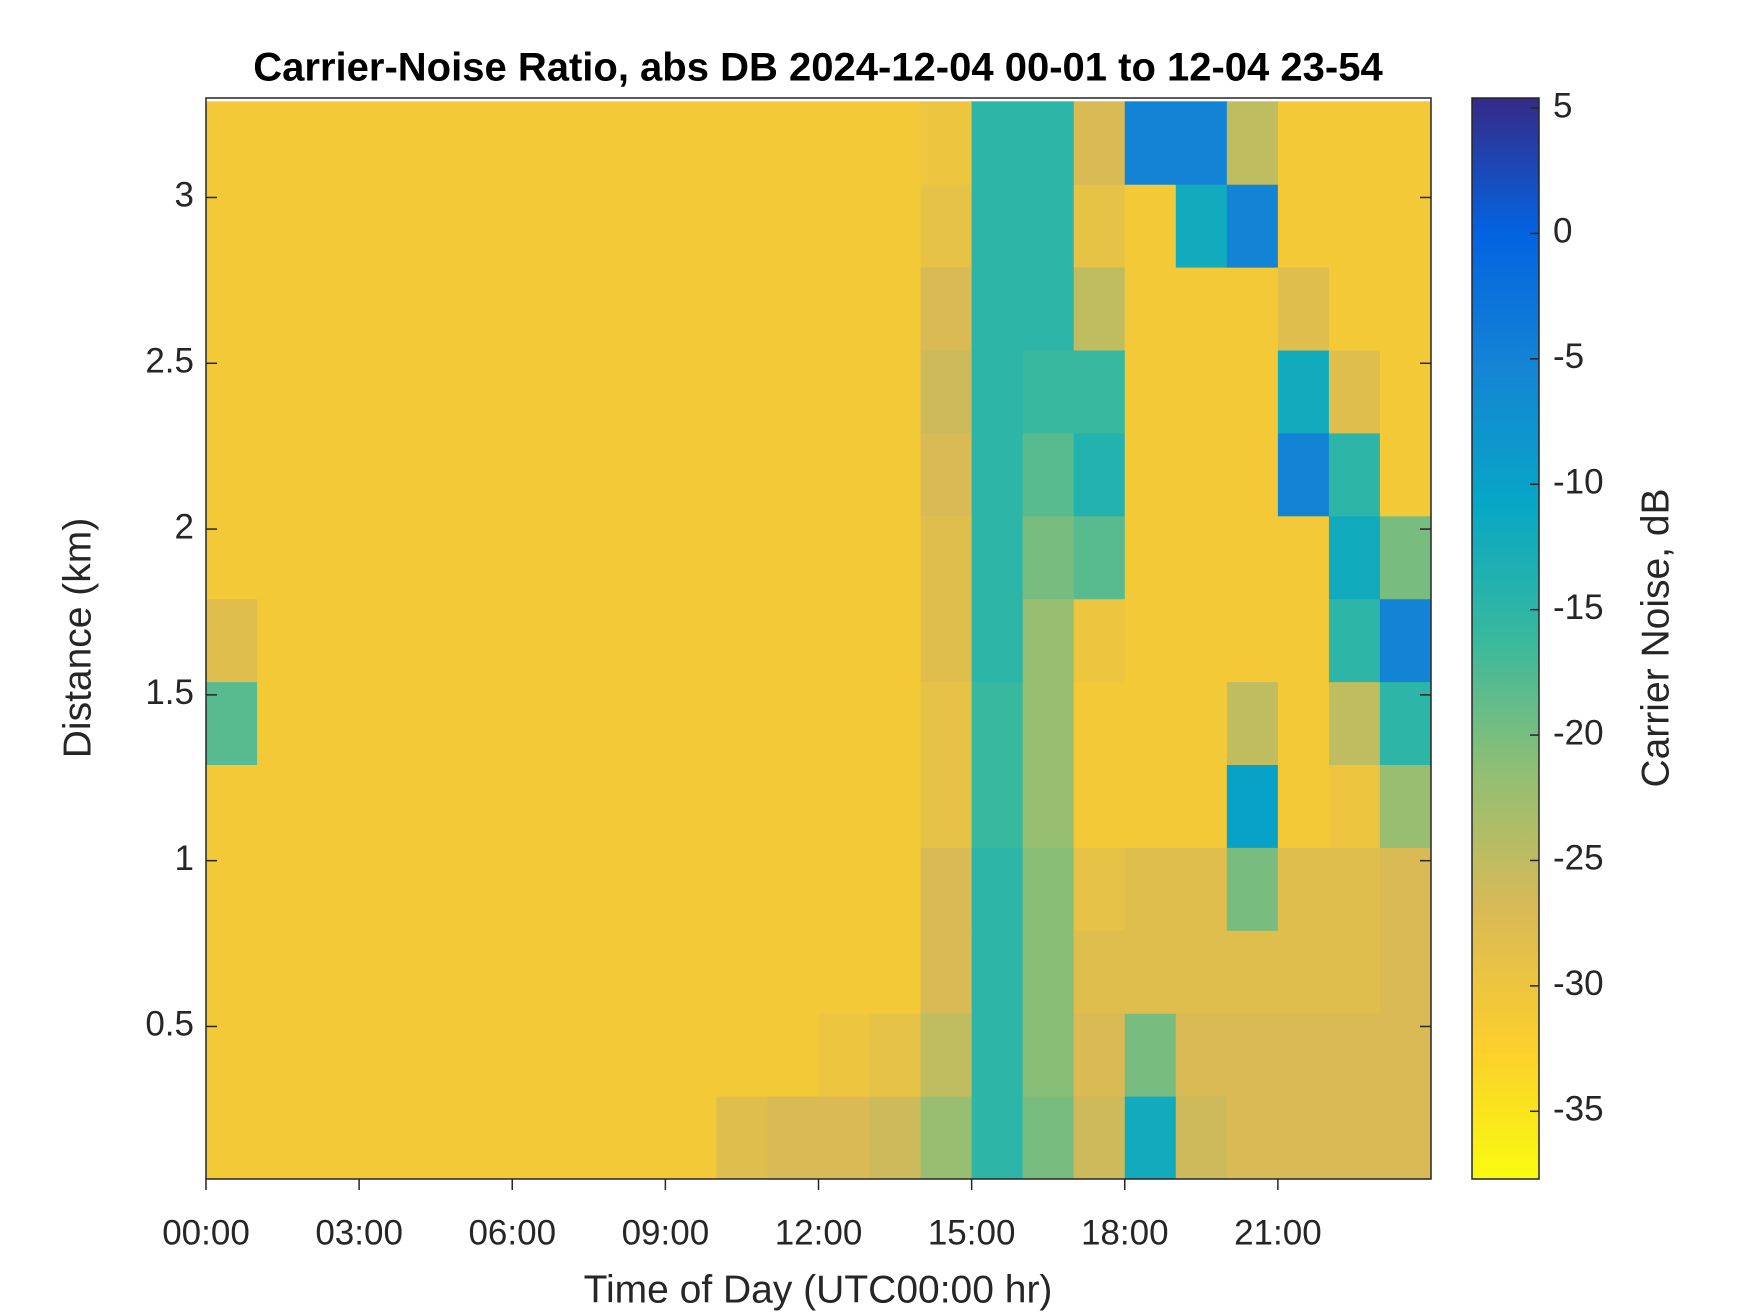 This screenshot has height=1313, width=1750. I want to click on colorbar-tick-label: -35, so click(1578, 1109).